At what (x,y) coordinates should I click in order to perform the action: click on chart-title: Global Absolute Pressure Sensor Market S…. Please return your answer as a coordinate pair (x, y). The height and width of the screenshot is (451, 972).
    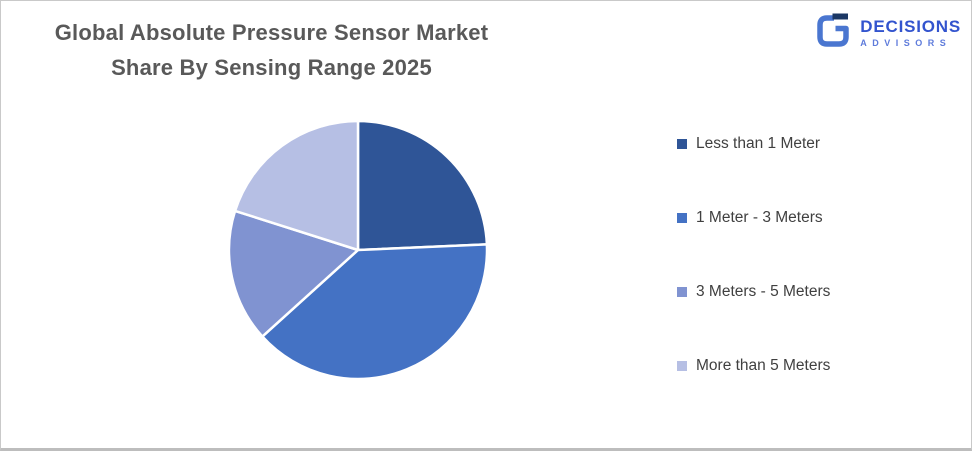
    Looking at the image, I should click on (271, 50).